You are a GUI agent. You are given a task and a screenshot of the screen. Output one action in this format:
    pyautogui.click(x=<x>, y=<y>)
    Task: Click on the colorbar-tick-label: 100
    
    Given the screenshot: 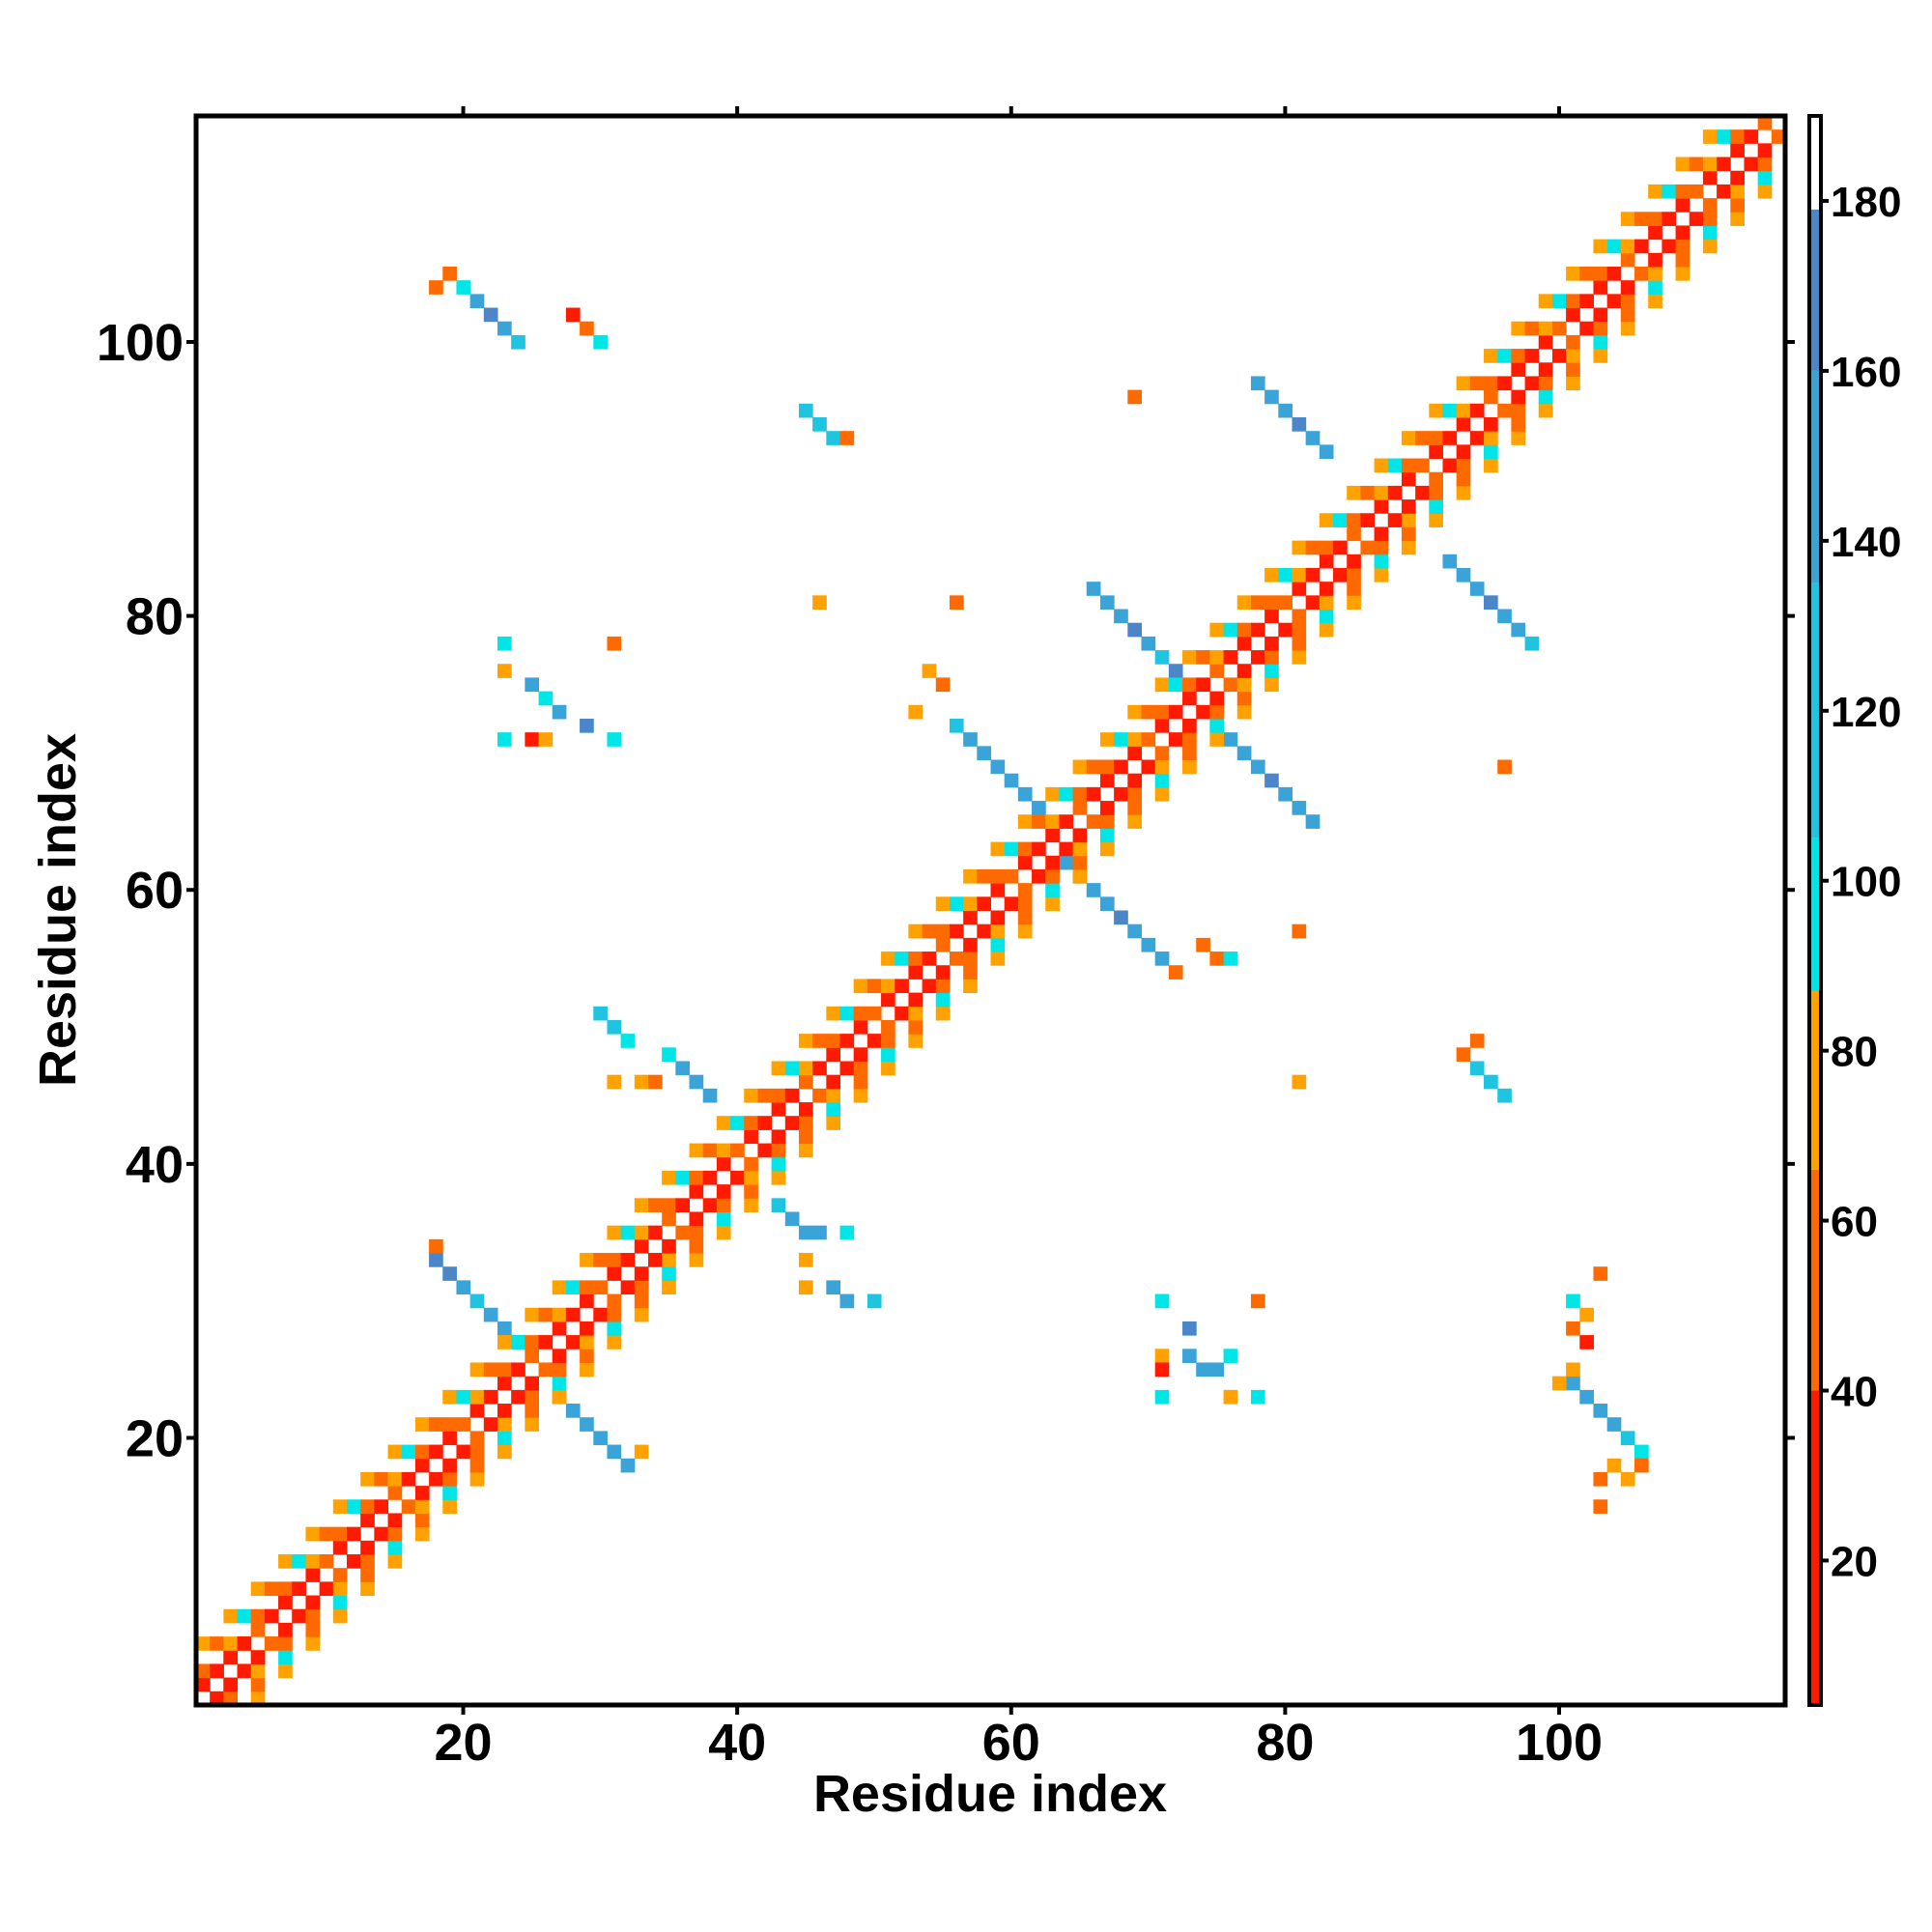 What is the action you would take?
    pyautogui.click(x=1866, y=882)
    